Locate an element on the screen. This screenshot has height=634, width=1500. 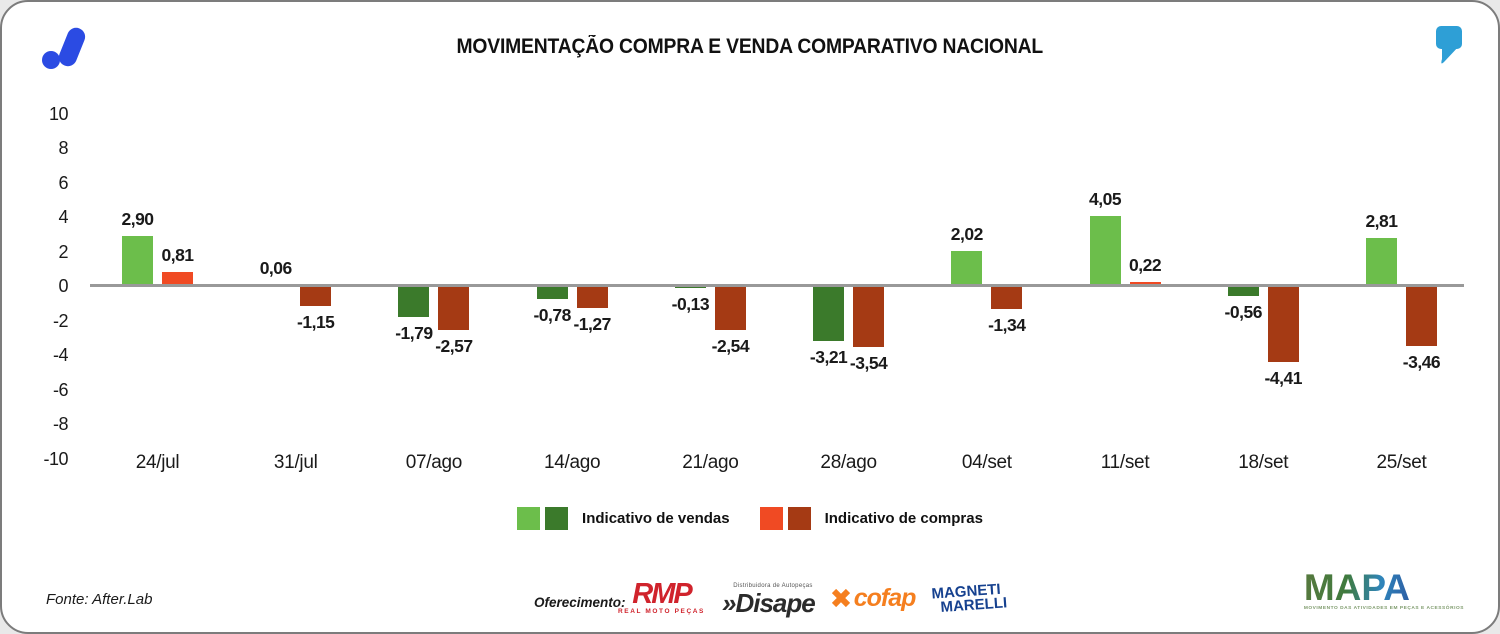
bar-value-label: -2,54 is located at coordinates (730, 345).